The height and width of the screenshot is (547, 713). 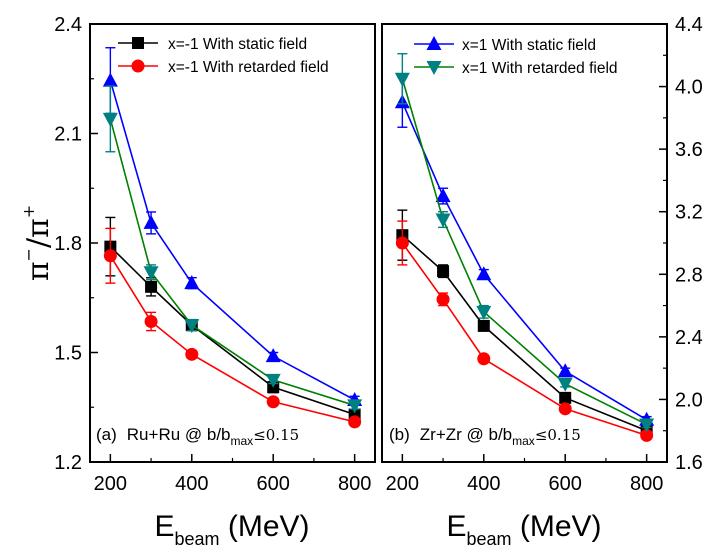 I want to click on xlabel-b-main: E, so click(x=456, y=526).